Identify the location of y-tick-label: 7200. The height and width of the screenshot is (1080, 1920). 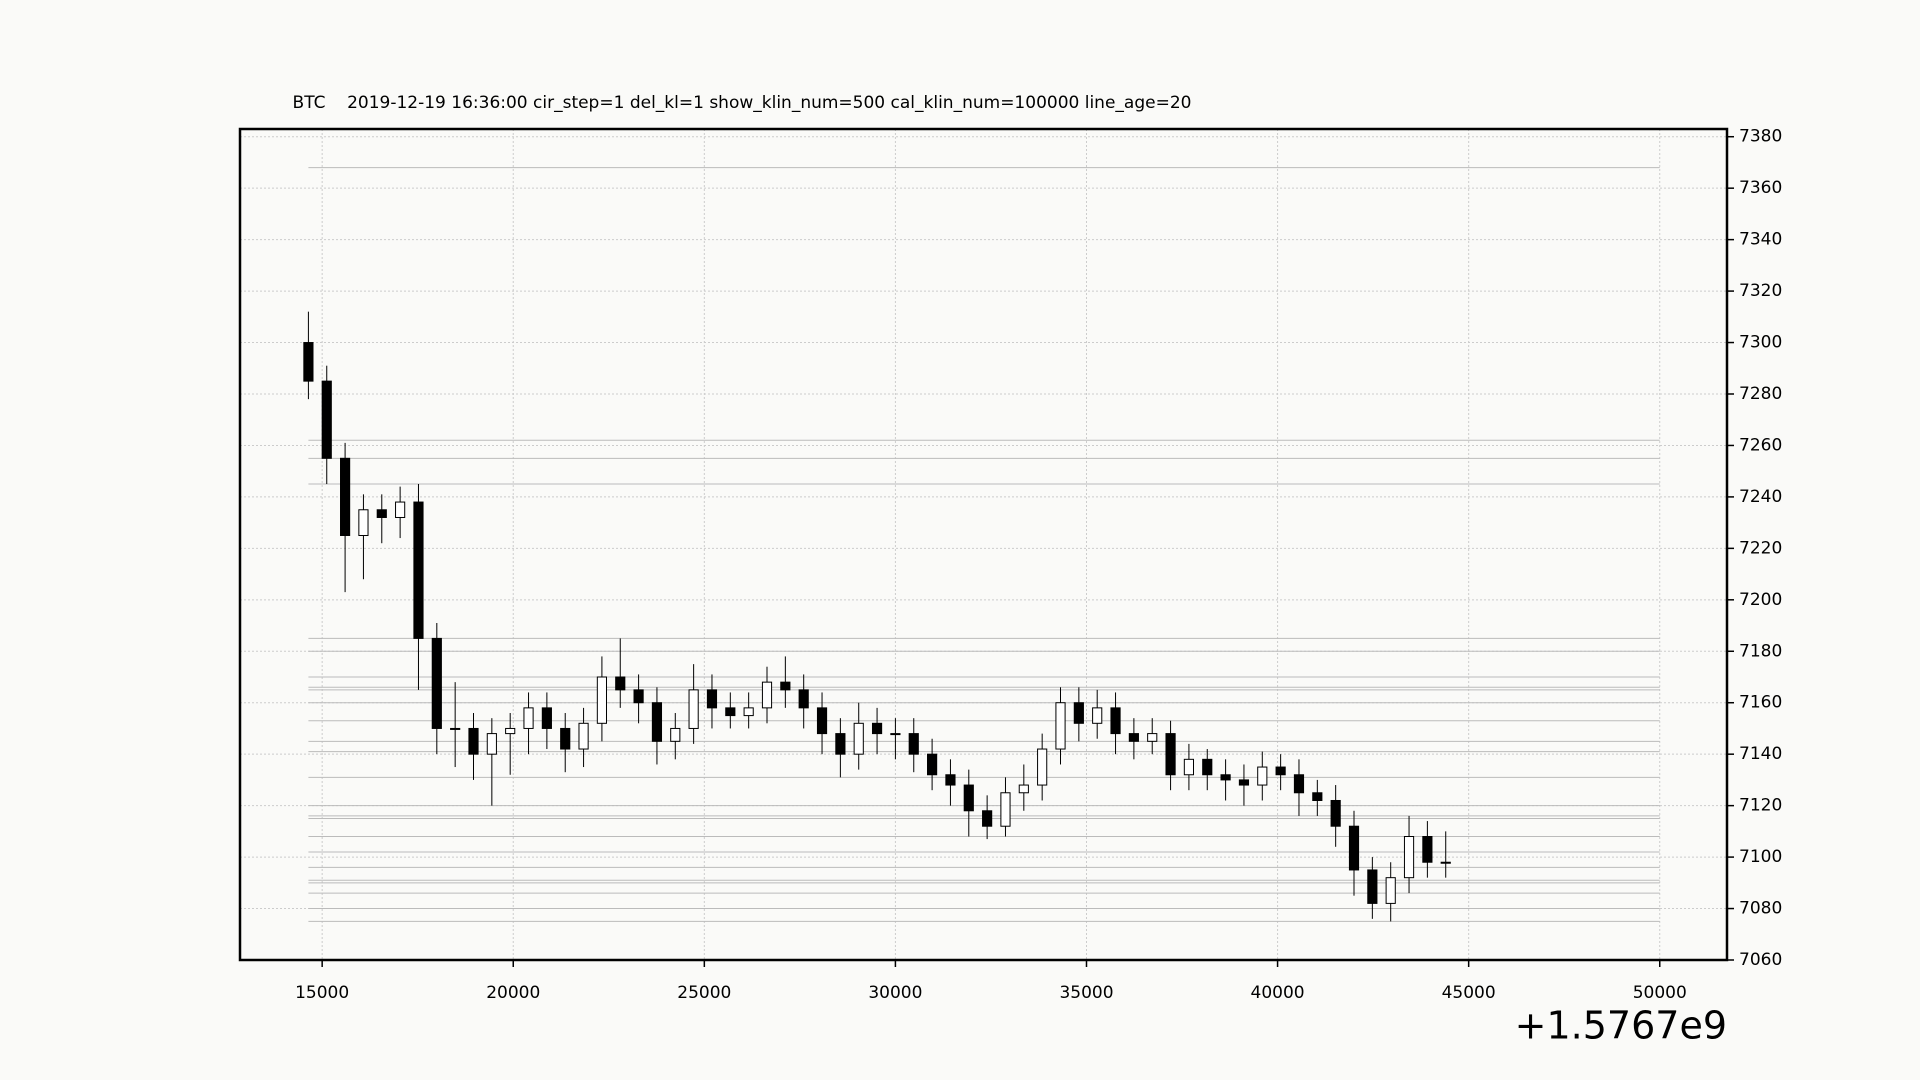
(1760, 600).